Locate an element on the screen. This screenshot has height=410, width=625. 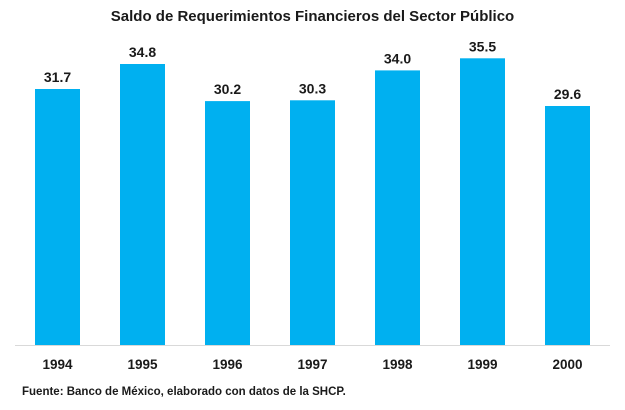
x-tick-label-1998: 1998 is located at coordinates (397, 364).